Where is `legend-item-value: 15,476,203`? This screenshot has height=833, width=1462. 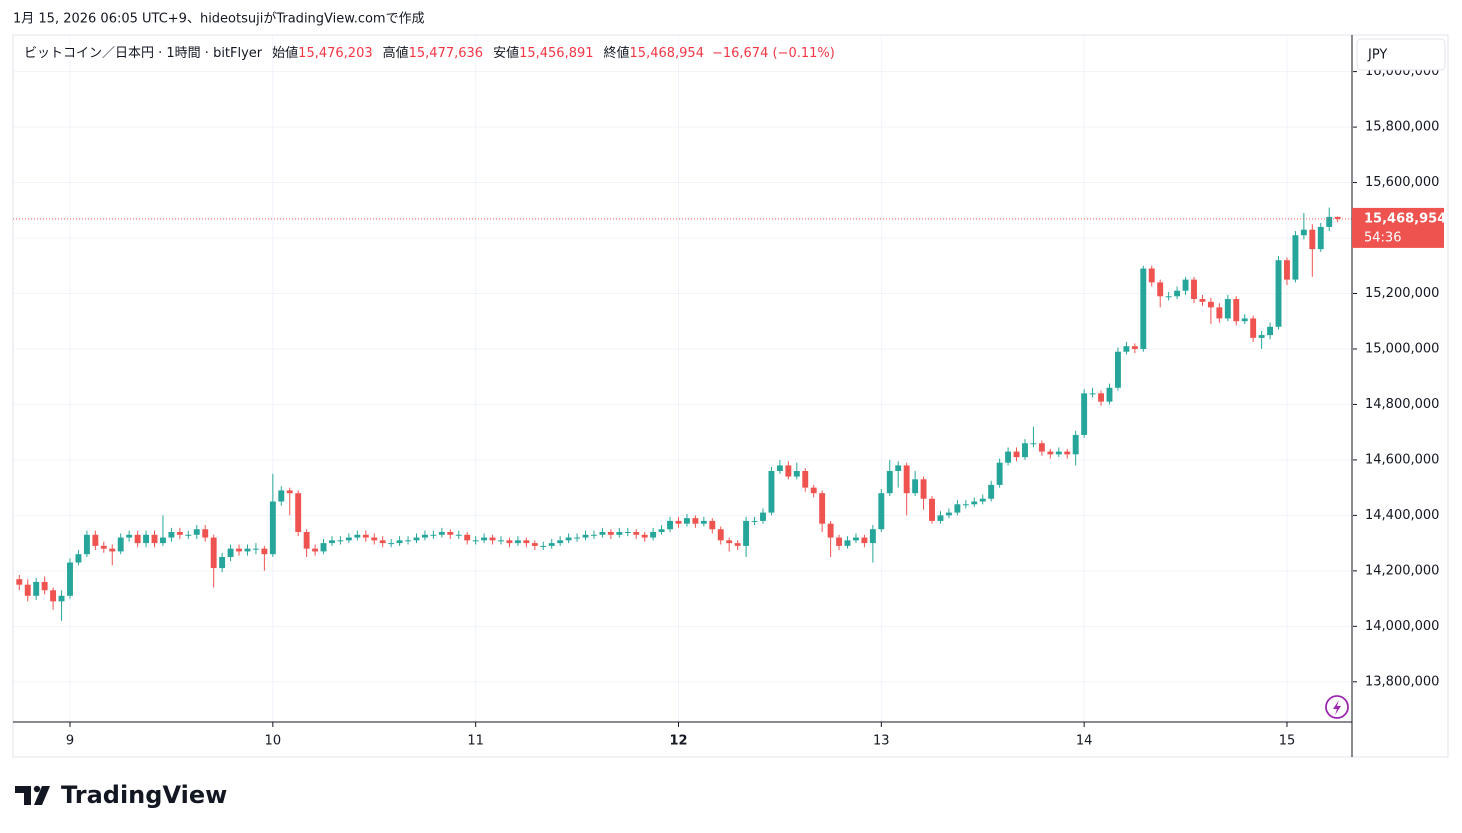 legend-item-value: 15,476,203 is located at coordinates (335, 53).